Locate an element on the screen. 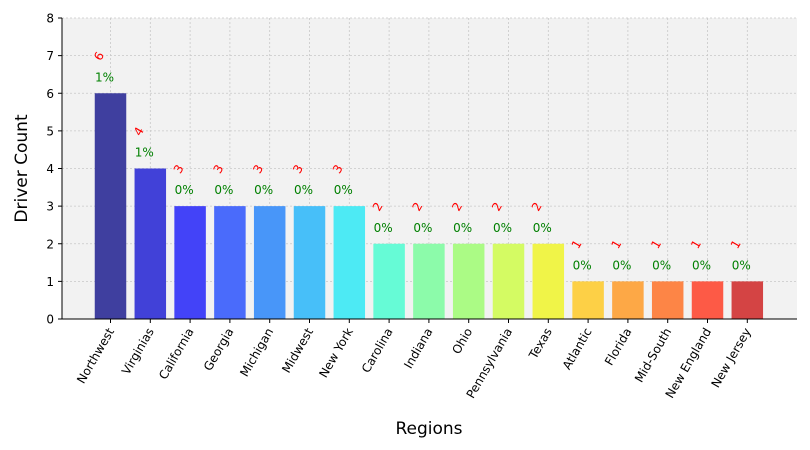 The image size is (810, 450). y-ticks: 0 1 2 3 4 5 6 7 8 is located at coordinates (54, 169).